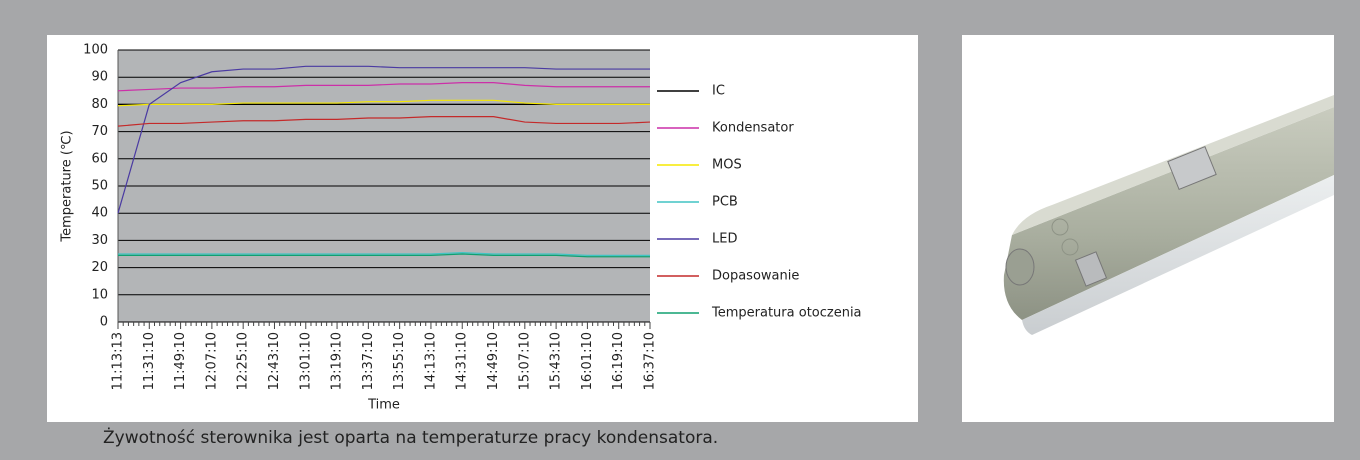  Describe the element at coordinates (95, 50) in the screenshot. I see `y-tick-label: 100` at that location.